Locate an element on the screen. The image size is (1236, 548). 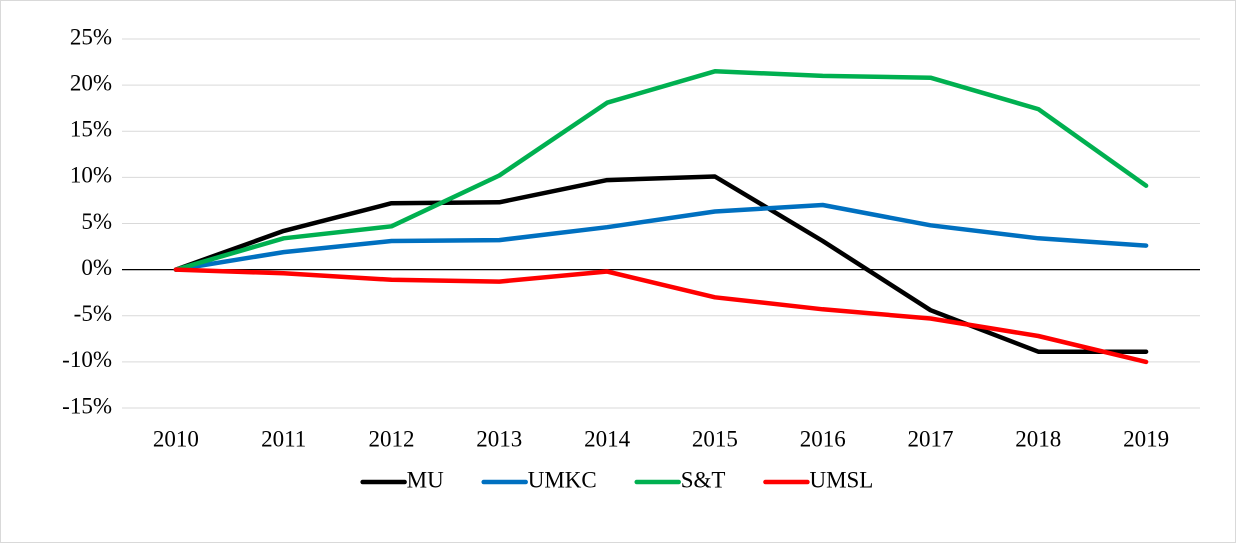
y-tick-label: -15% is located at coordinates (87, 405).